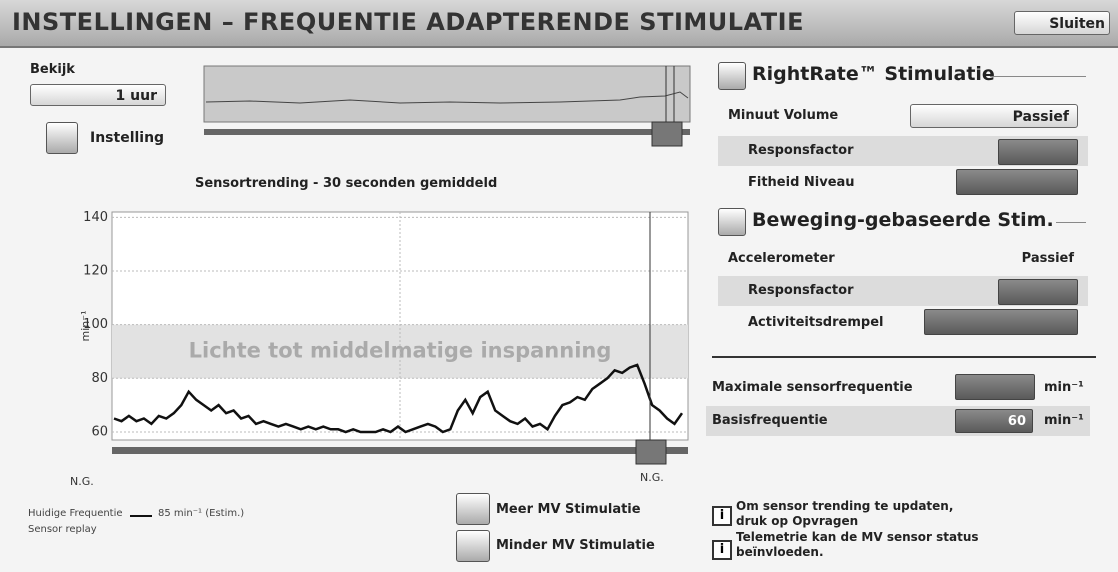 The height and width of the screenshot is (572, 1118). I want to click on legend-swatch, so click(141, 516).